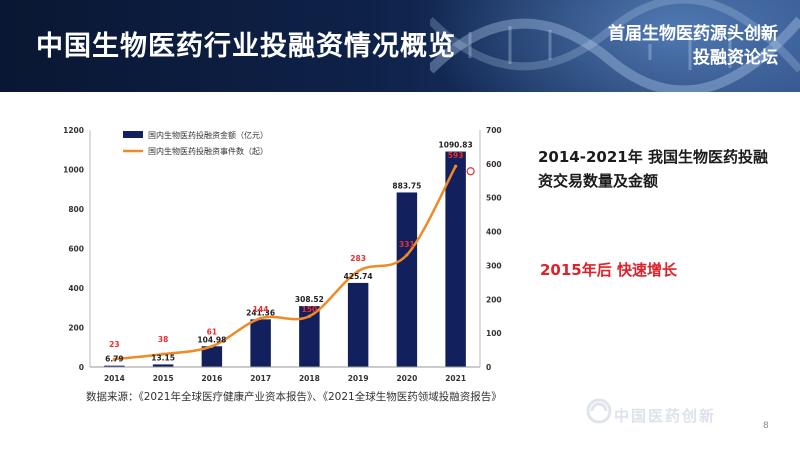  I want to click on x-tick-label: 2016, so click(211, 378).